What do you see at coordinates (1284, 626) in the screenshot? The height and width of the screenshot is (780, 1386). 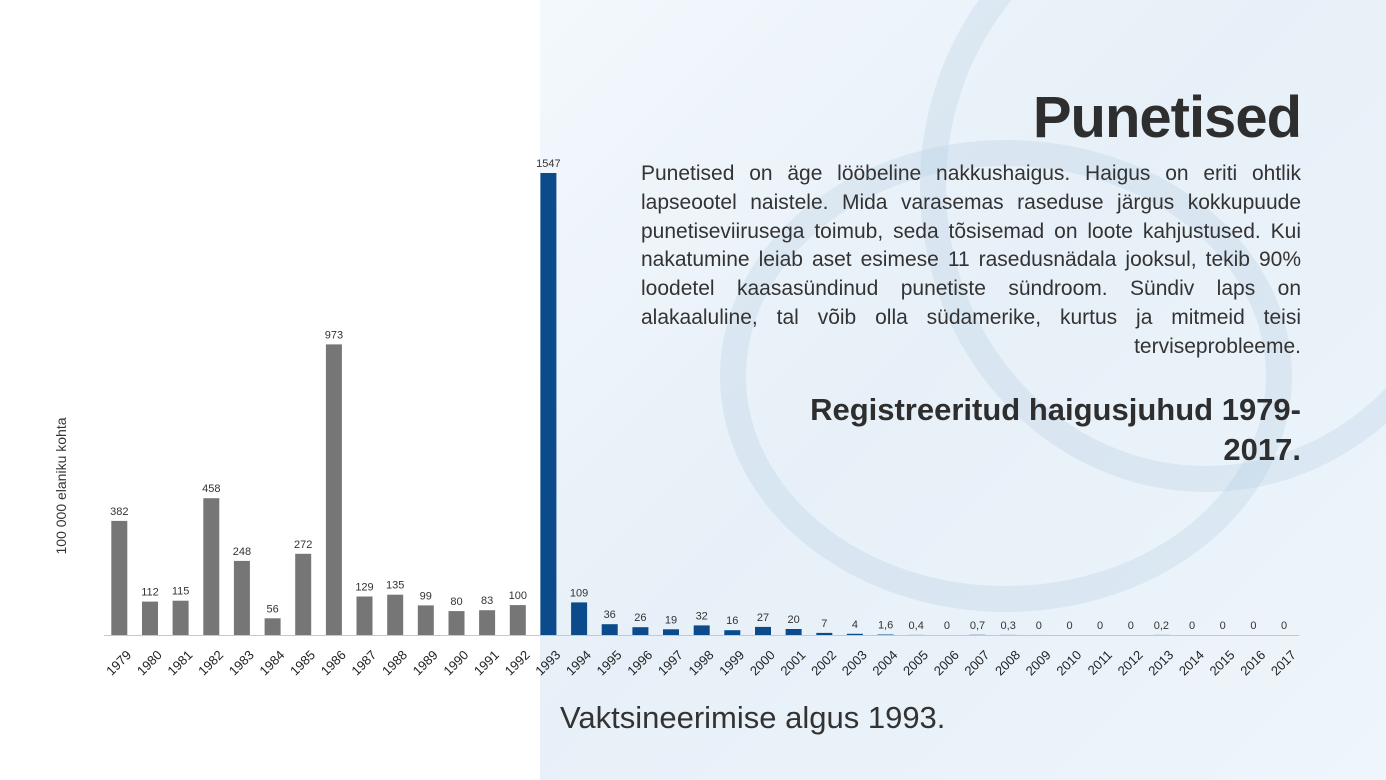 I see `value-label-2017: 0` at bounding box center [1284, 626].